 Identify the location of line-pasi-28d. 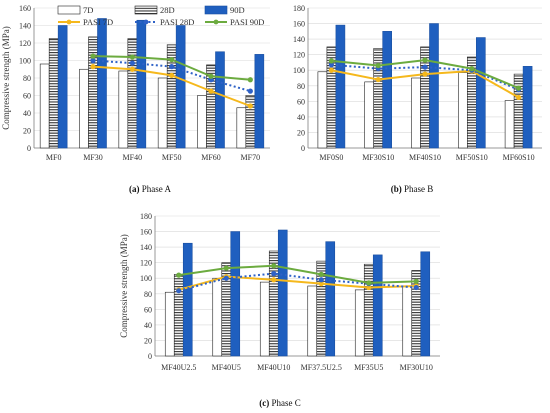
(297, 282).